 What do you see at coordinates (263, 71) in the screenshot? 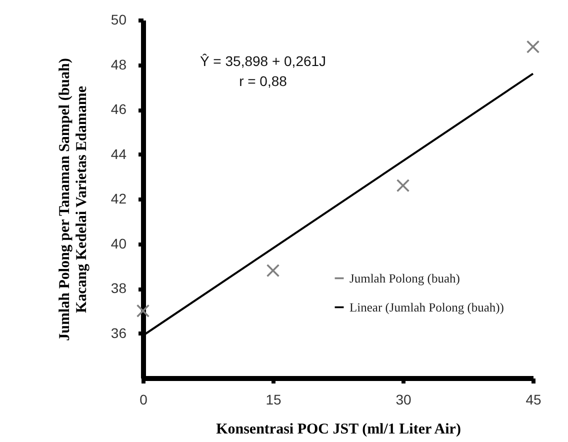
I see `annotation: Ŷ = 35,898 + 0,261J r = 0,88` at bounding box center [263, 71].